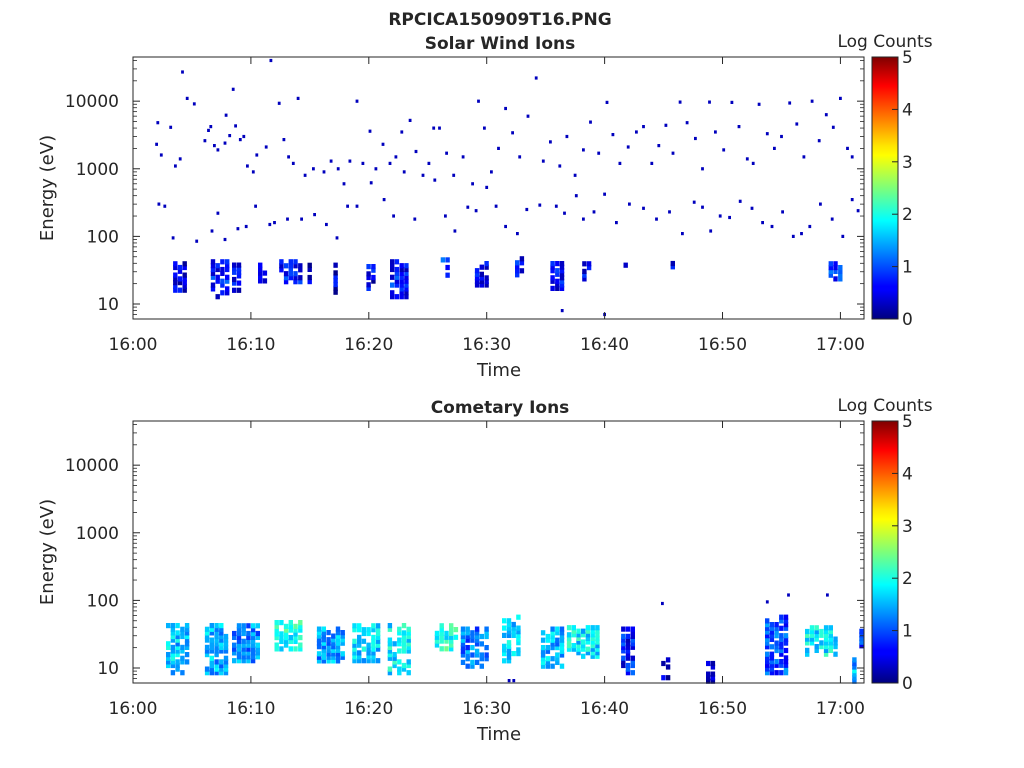 This screenshot has width=1024, height=768. I want to click on colorbar-label: Log Counts, so click(884, 406).